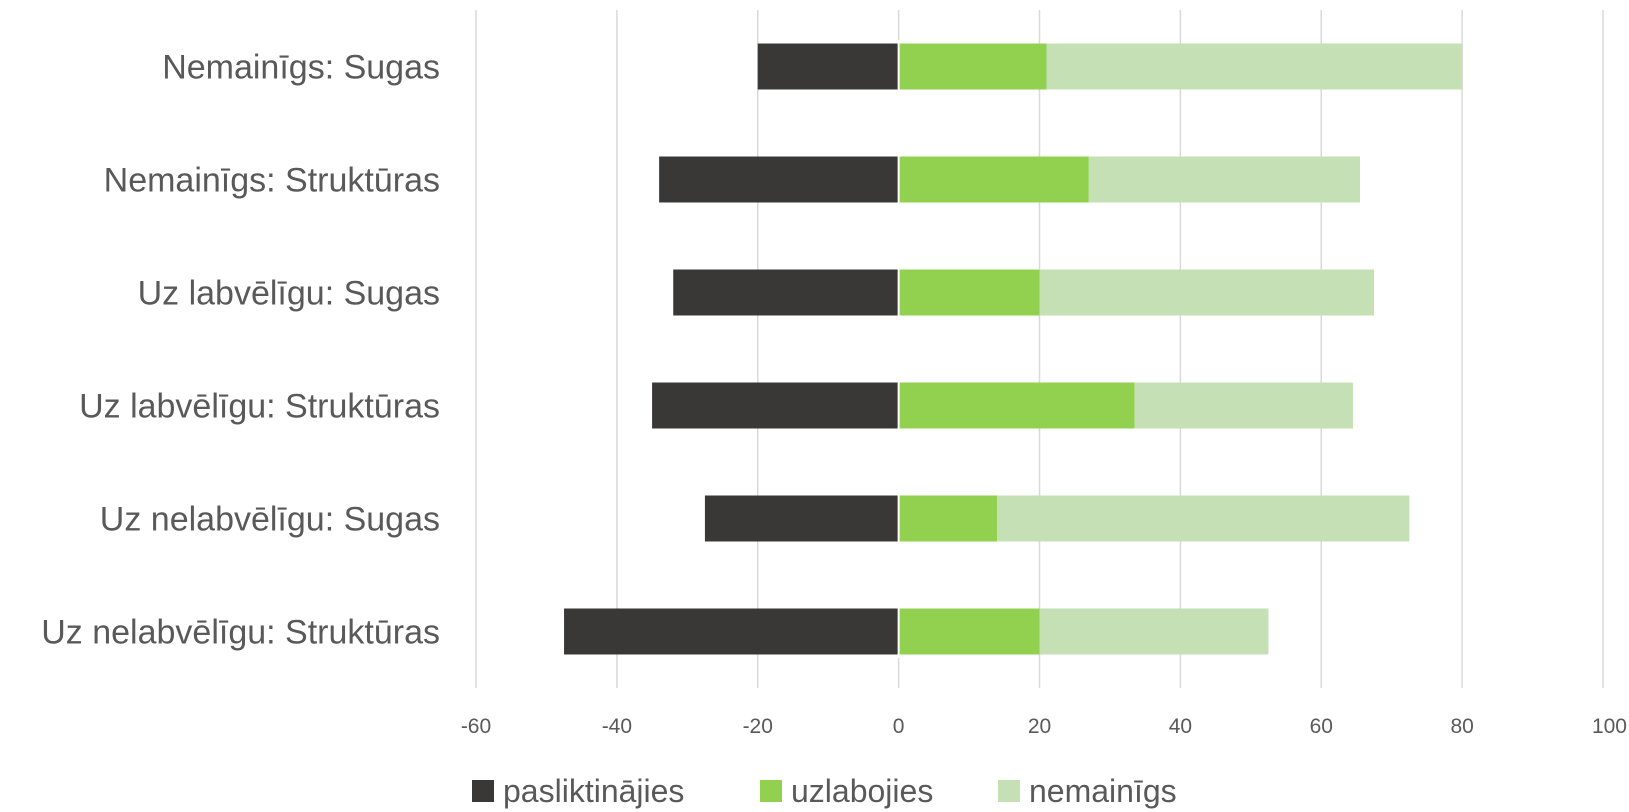 The image size is (1629, 812). I want to click on x-tick-label: 0, so click(899, 726).